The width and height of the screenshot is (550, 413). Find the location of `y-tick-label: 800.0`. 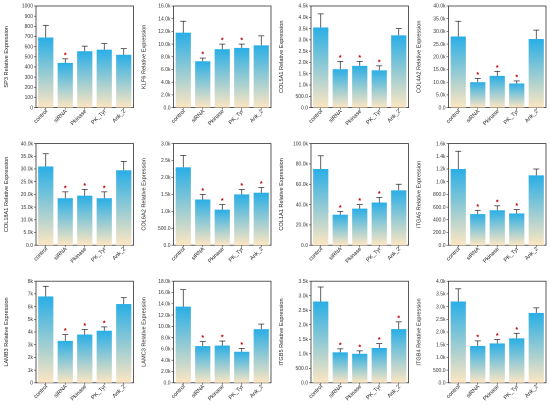

y-tick-label: 800.0 is located at coordinates (439, 195).